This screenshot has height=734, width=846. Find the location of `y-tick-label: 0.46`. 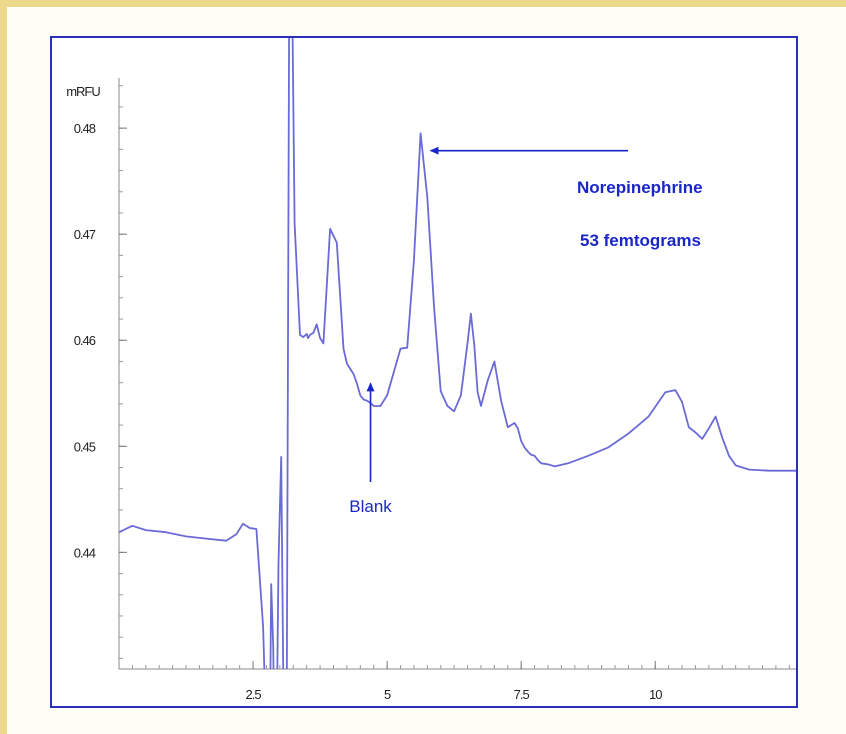

y-tick-label: 0.46 is located at coordinates (85, 340).